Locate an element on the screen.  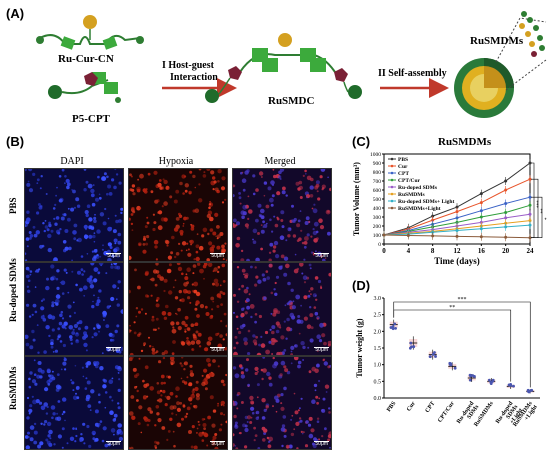
x-tick-label: 12 is located at coordinates (458, 251).